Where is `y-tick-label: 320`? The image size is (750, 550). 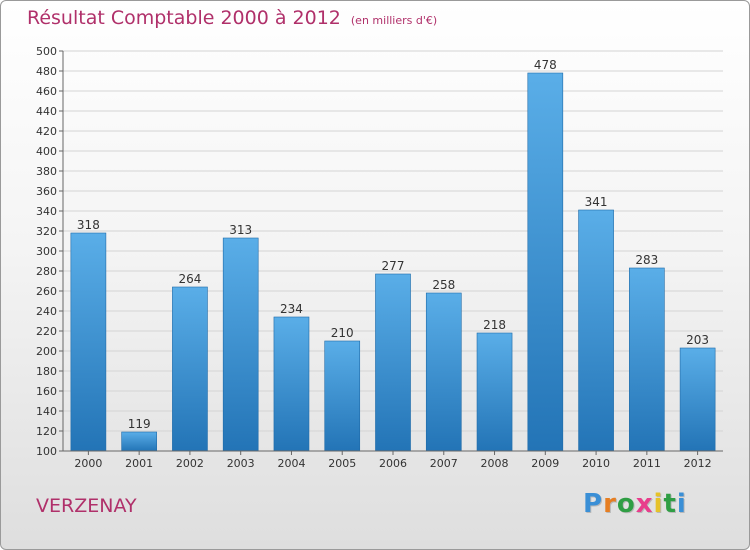
y-tick-label: 320 is located at coordinates (46, 231).